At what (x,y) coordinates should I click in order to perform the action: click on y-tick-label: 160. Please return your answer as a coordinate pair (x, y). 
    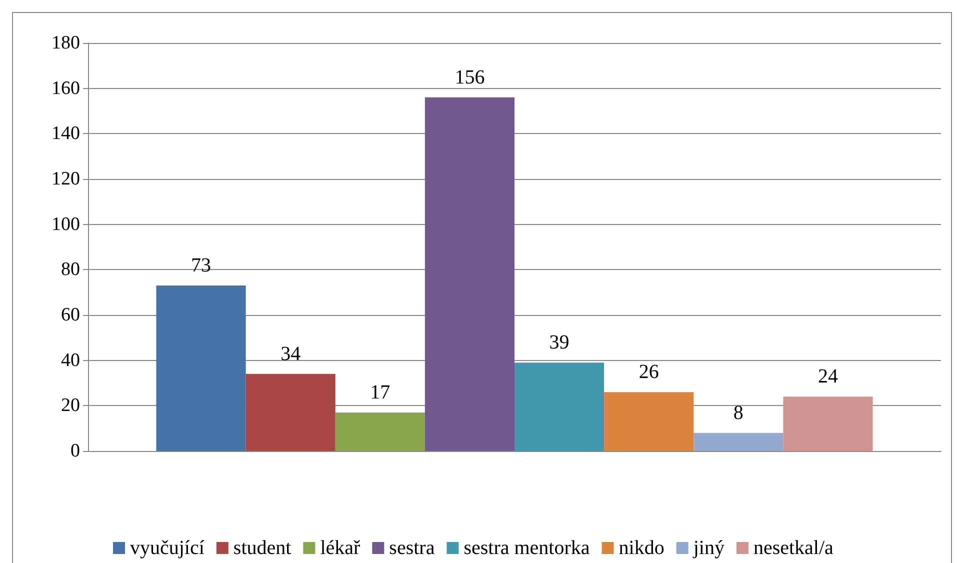
    Looking at the image, I should click on (66, 88).